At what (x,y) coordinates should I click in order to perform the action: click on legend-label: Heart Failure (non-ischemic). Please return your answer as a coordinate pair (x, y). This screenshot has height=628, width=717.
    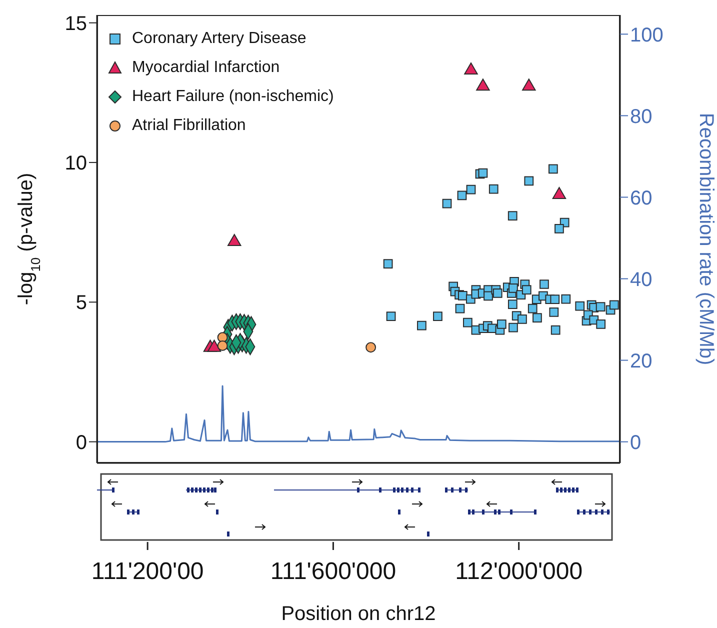
    Looking at the image, I should click on (233, 97).